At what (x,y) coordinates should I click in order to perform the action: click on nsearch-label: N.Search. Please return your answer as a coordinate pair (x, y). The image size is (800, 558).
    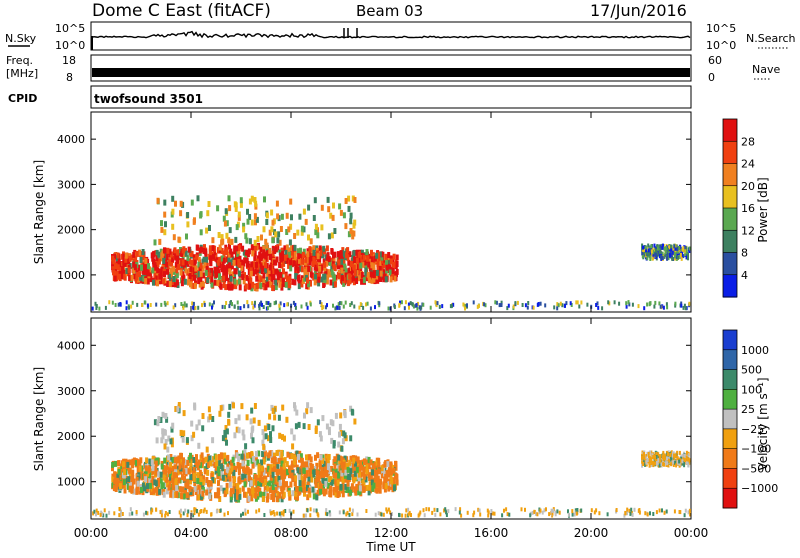
    Looking at the image, I should click on (771, 38).